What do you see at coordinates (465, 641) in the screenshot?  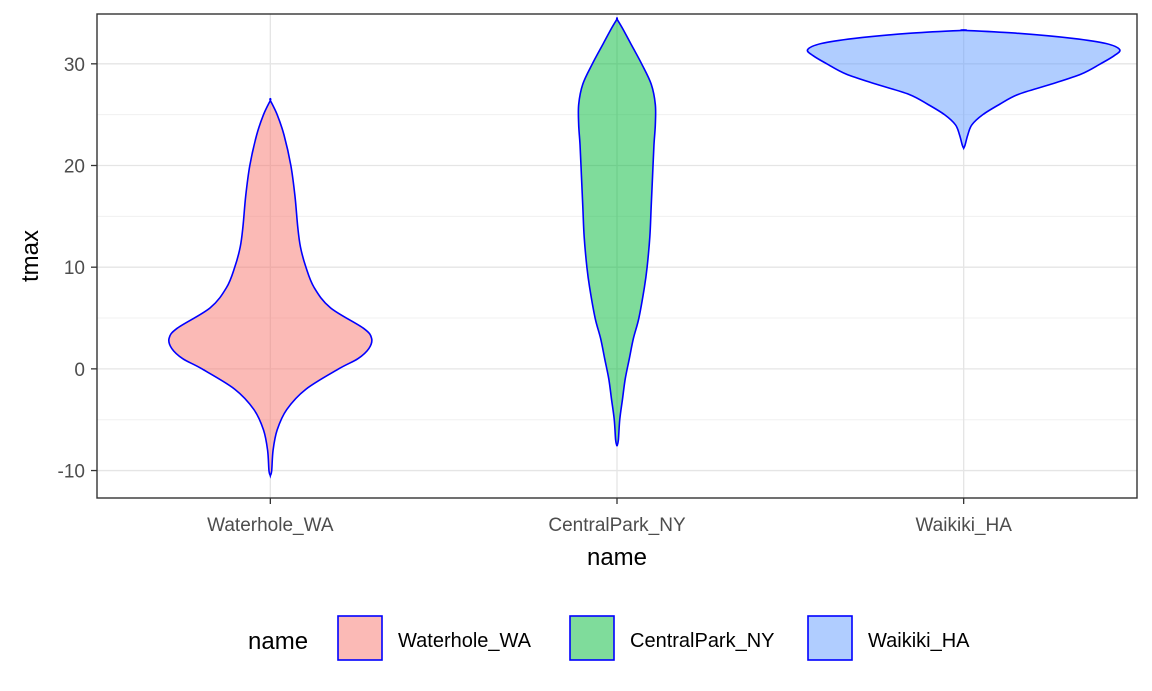 I see `legend-label-Waterhole_WA: Waterhole_WA` at bounding box center [465, 641].